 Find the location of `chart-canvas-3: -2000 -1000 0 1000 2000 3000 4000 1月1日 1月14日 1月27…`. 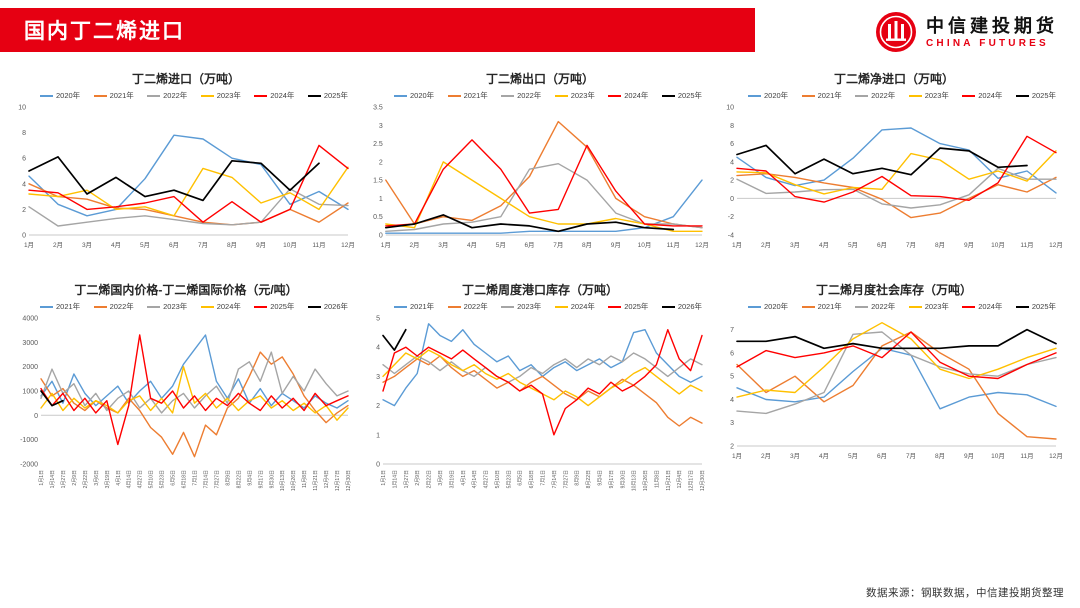

chart-canvas-3: -2000 -1000 0 1000 2000 3000 4000 1月1日 1月14日 1月27… is located at coordinates (186, 404).